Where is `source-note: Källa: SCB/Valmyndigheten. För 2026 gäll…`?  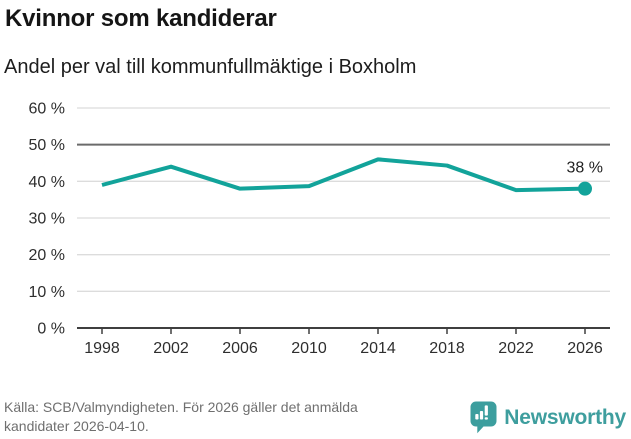
source-note: Källa: SCB/Valmyndigheten. För 2026 gäll… is located at coordinates (181, 417).